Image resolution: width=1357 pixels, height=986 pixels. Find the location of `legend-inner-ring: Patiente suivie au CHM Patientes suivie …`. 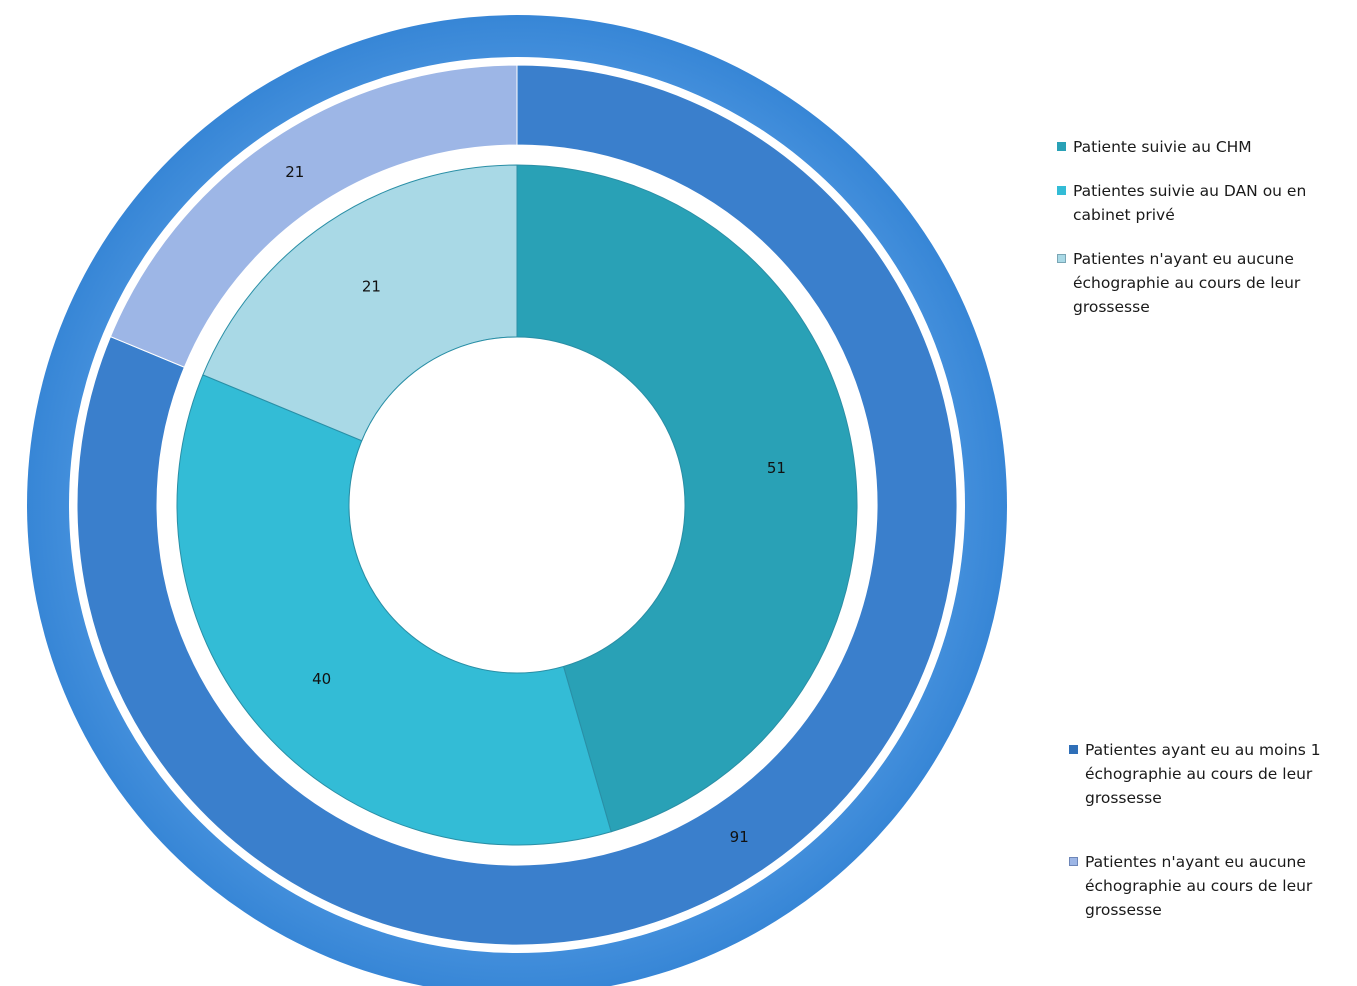

legend-inner-ring: Patiente suivie au CHM Patientes suivie … is located at coordinates (1199, 237).